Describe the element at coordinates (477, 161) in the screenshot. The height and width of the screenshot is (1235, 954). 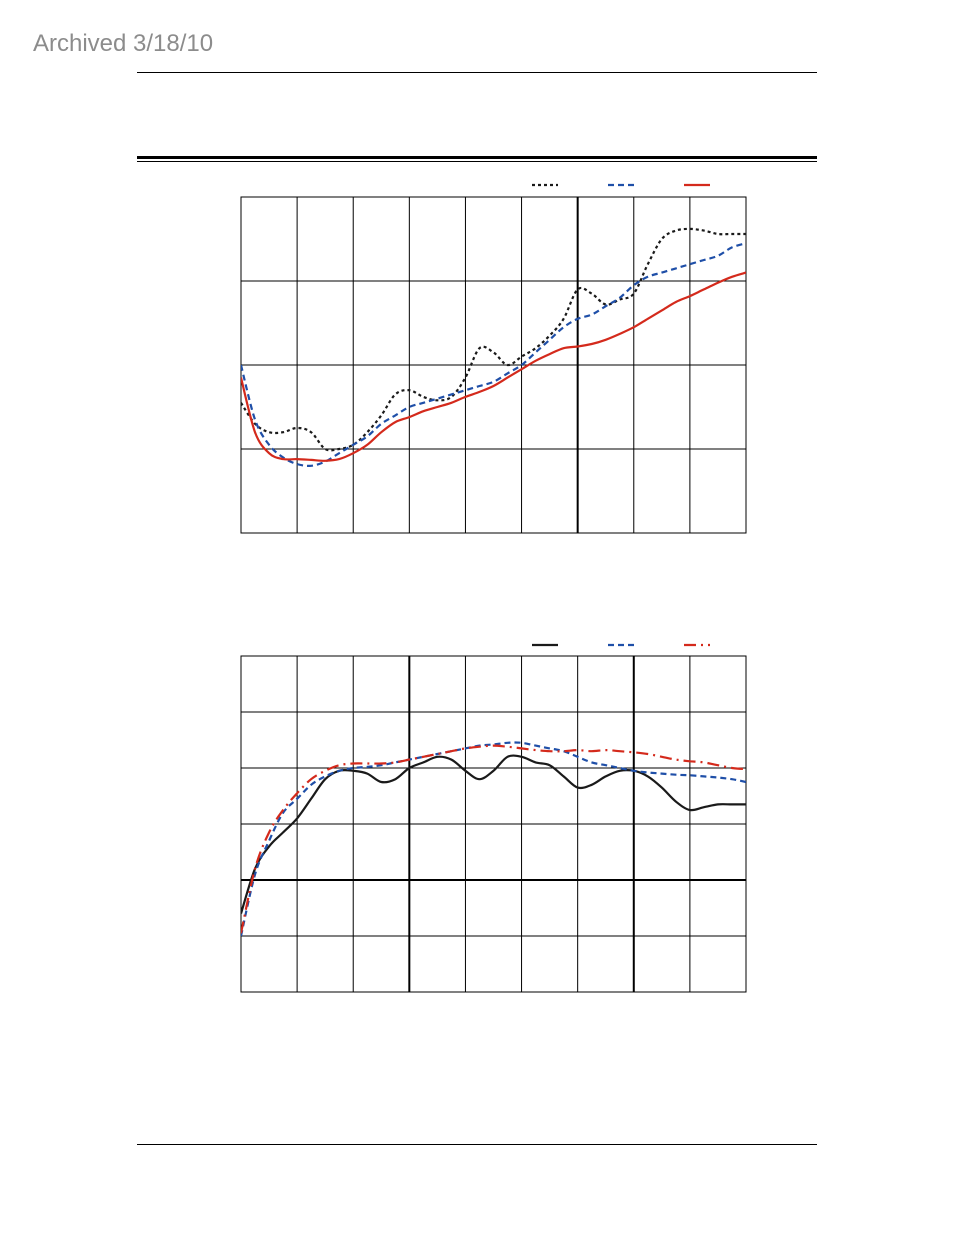
I see `section-rule-thin` at that location.